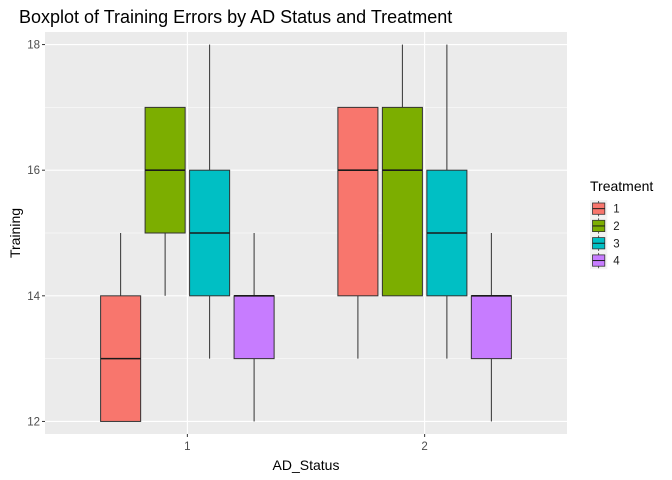  Describe the element at coordinates (621, 224) in the screenshot. I see `legend: Treatment 1 2 3 4` at that location.